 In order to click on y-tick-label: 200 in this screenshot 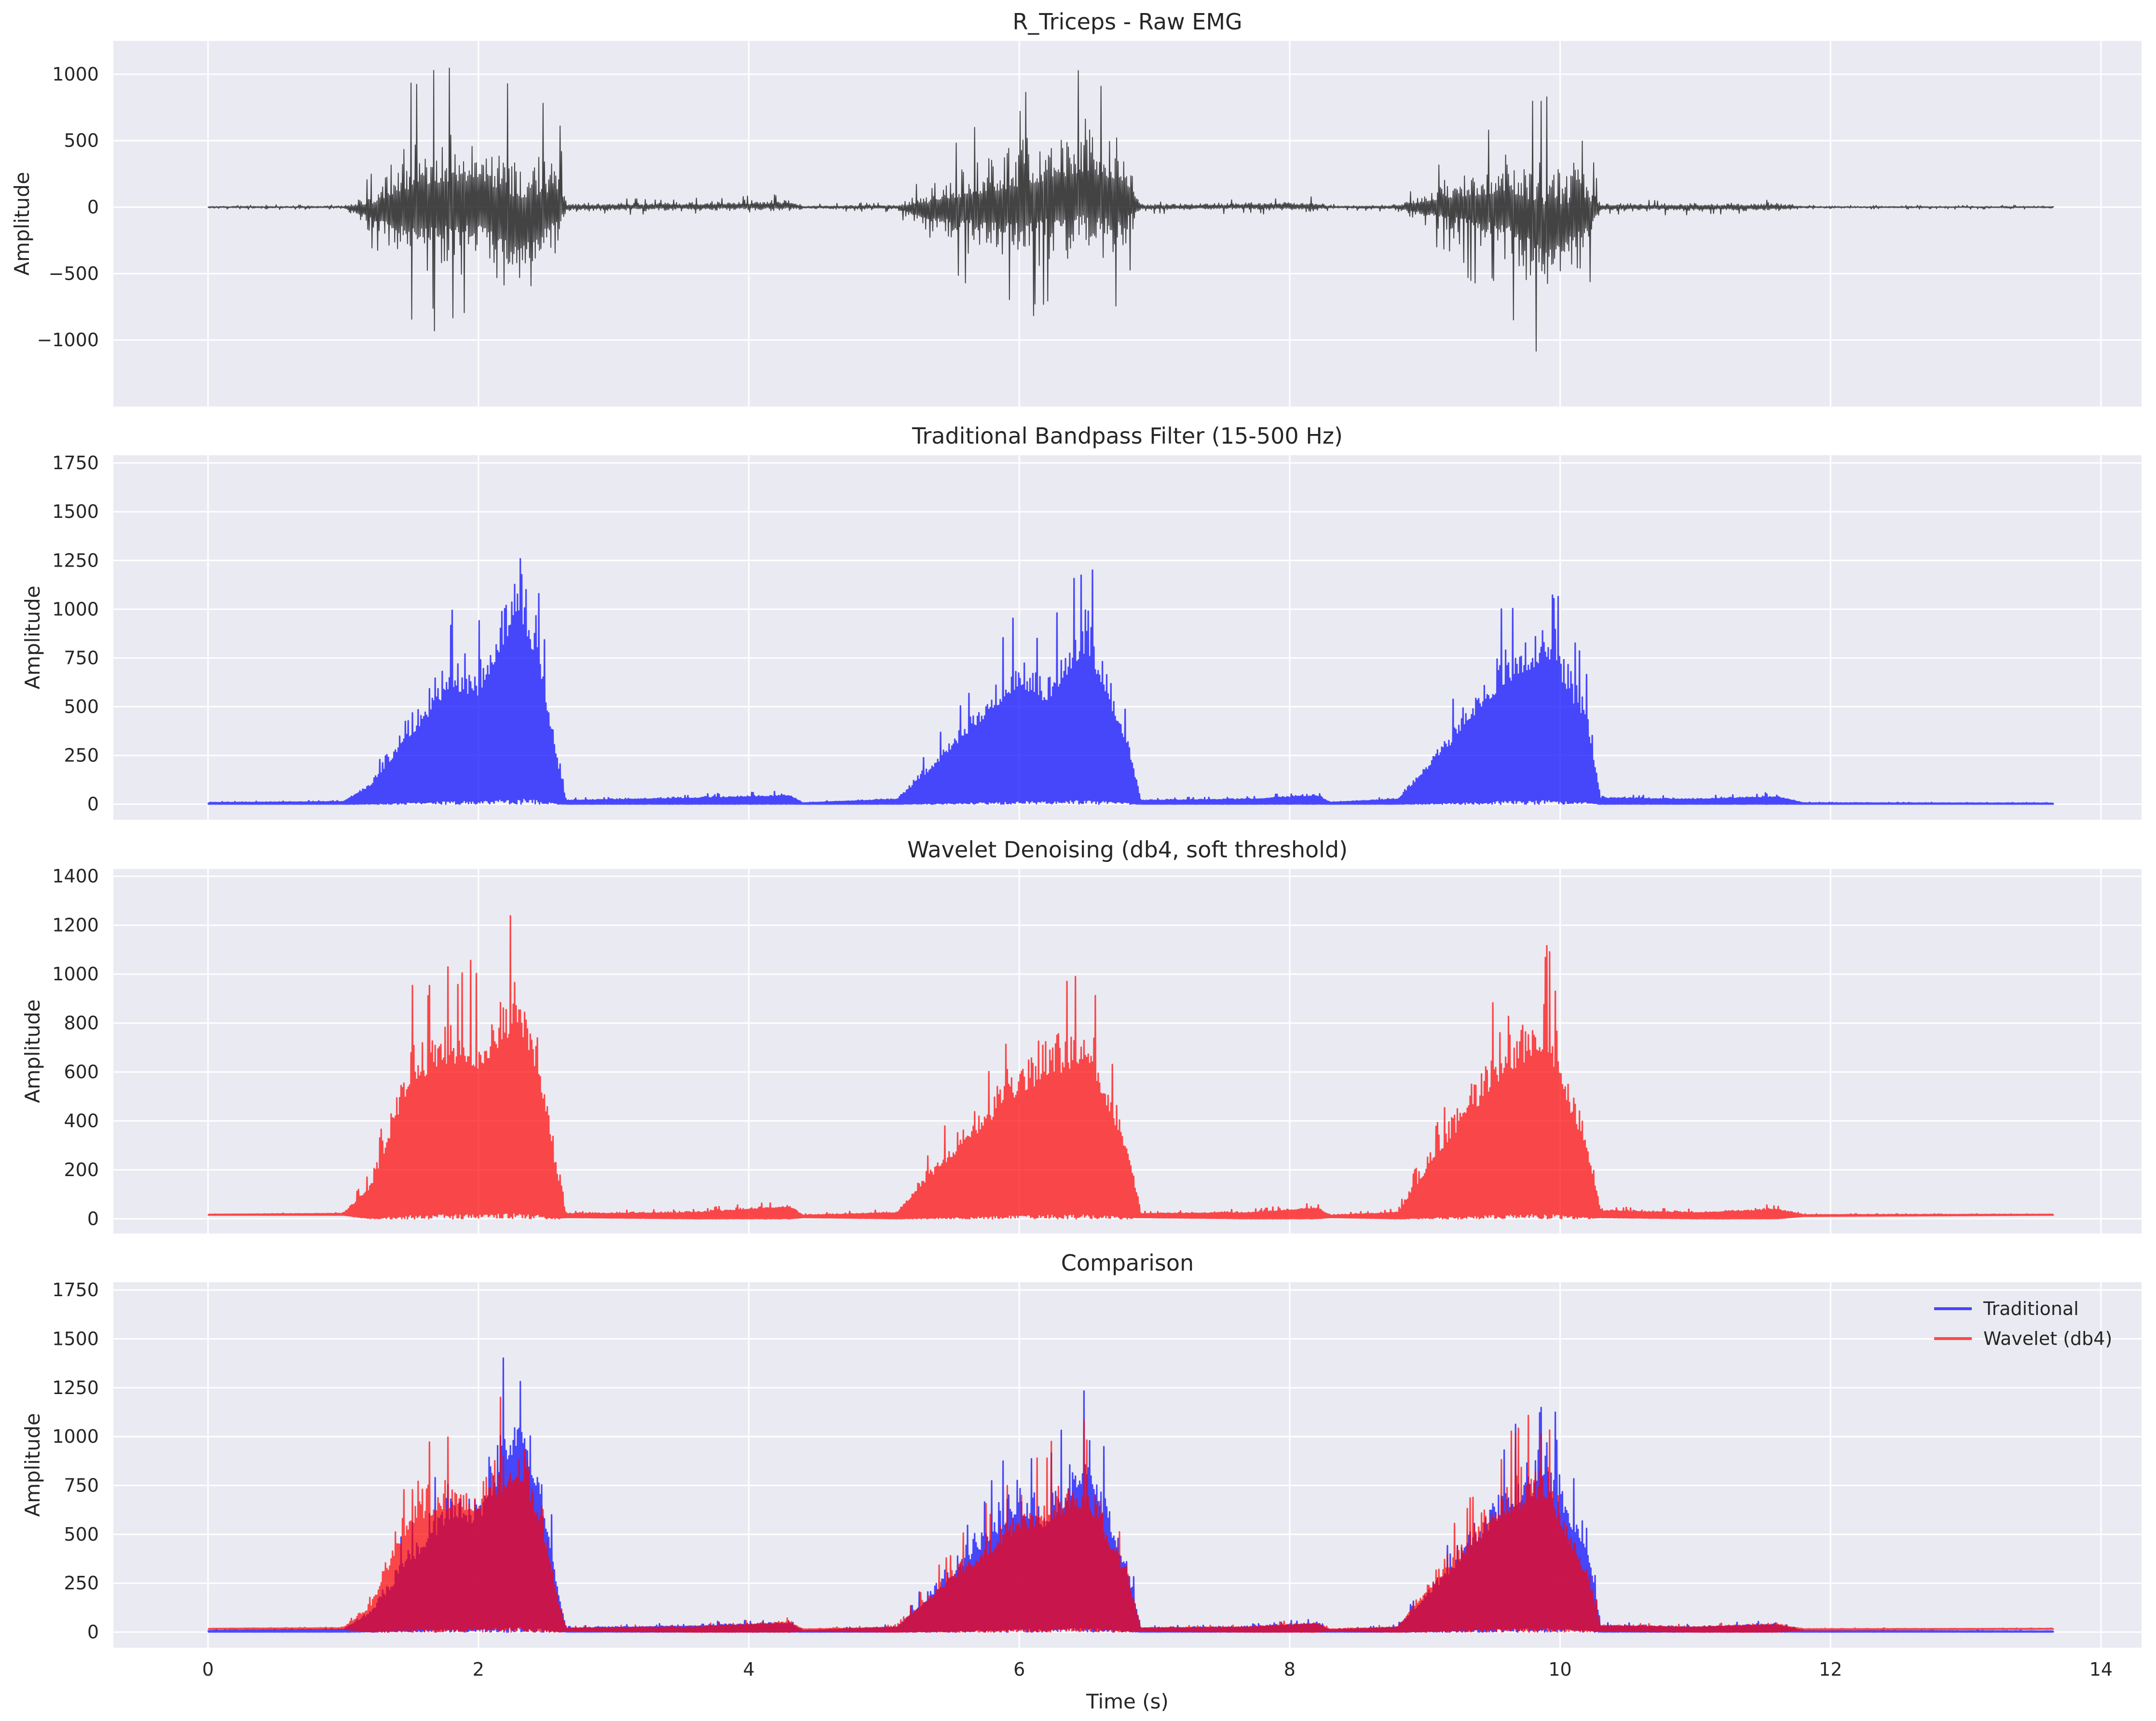, I will do `click(81, 1169)`.